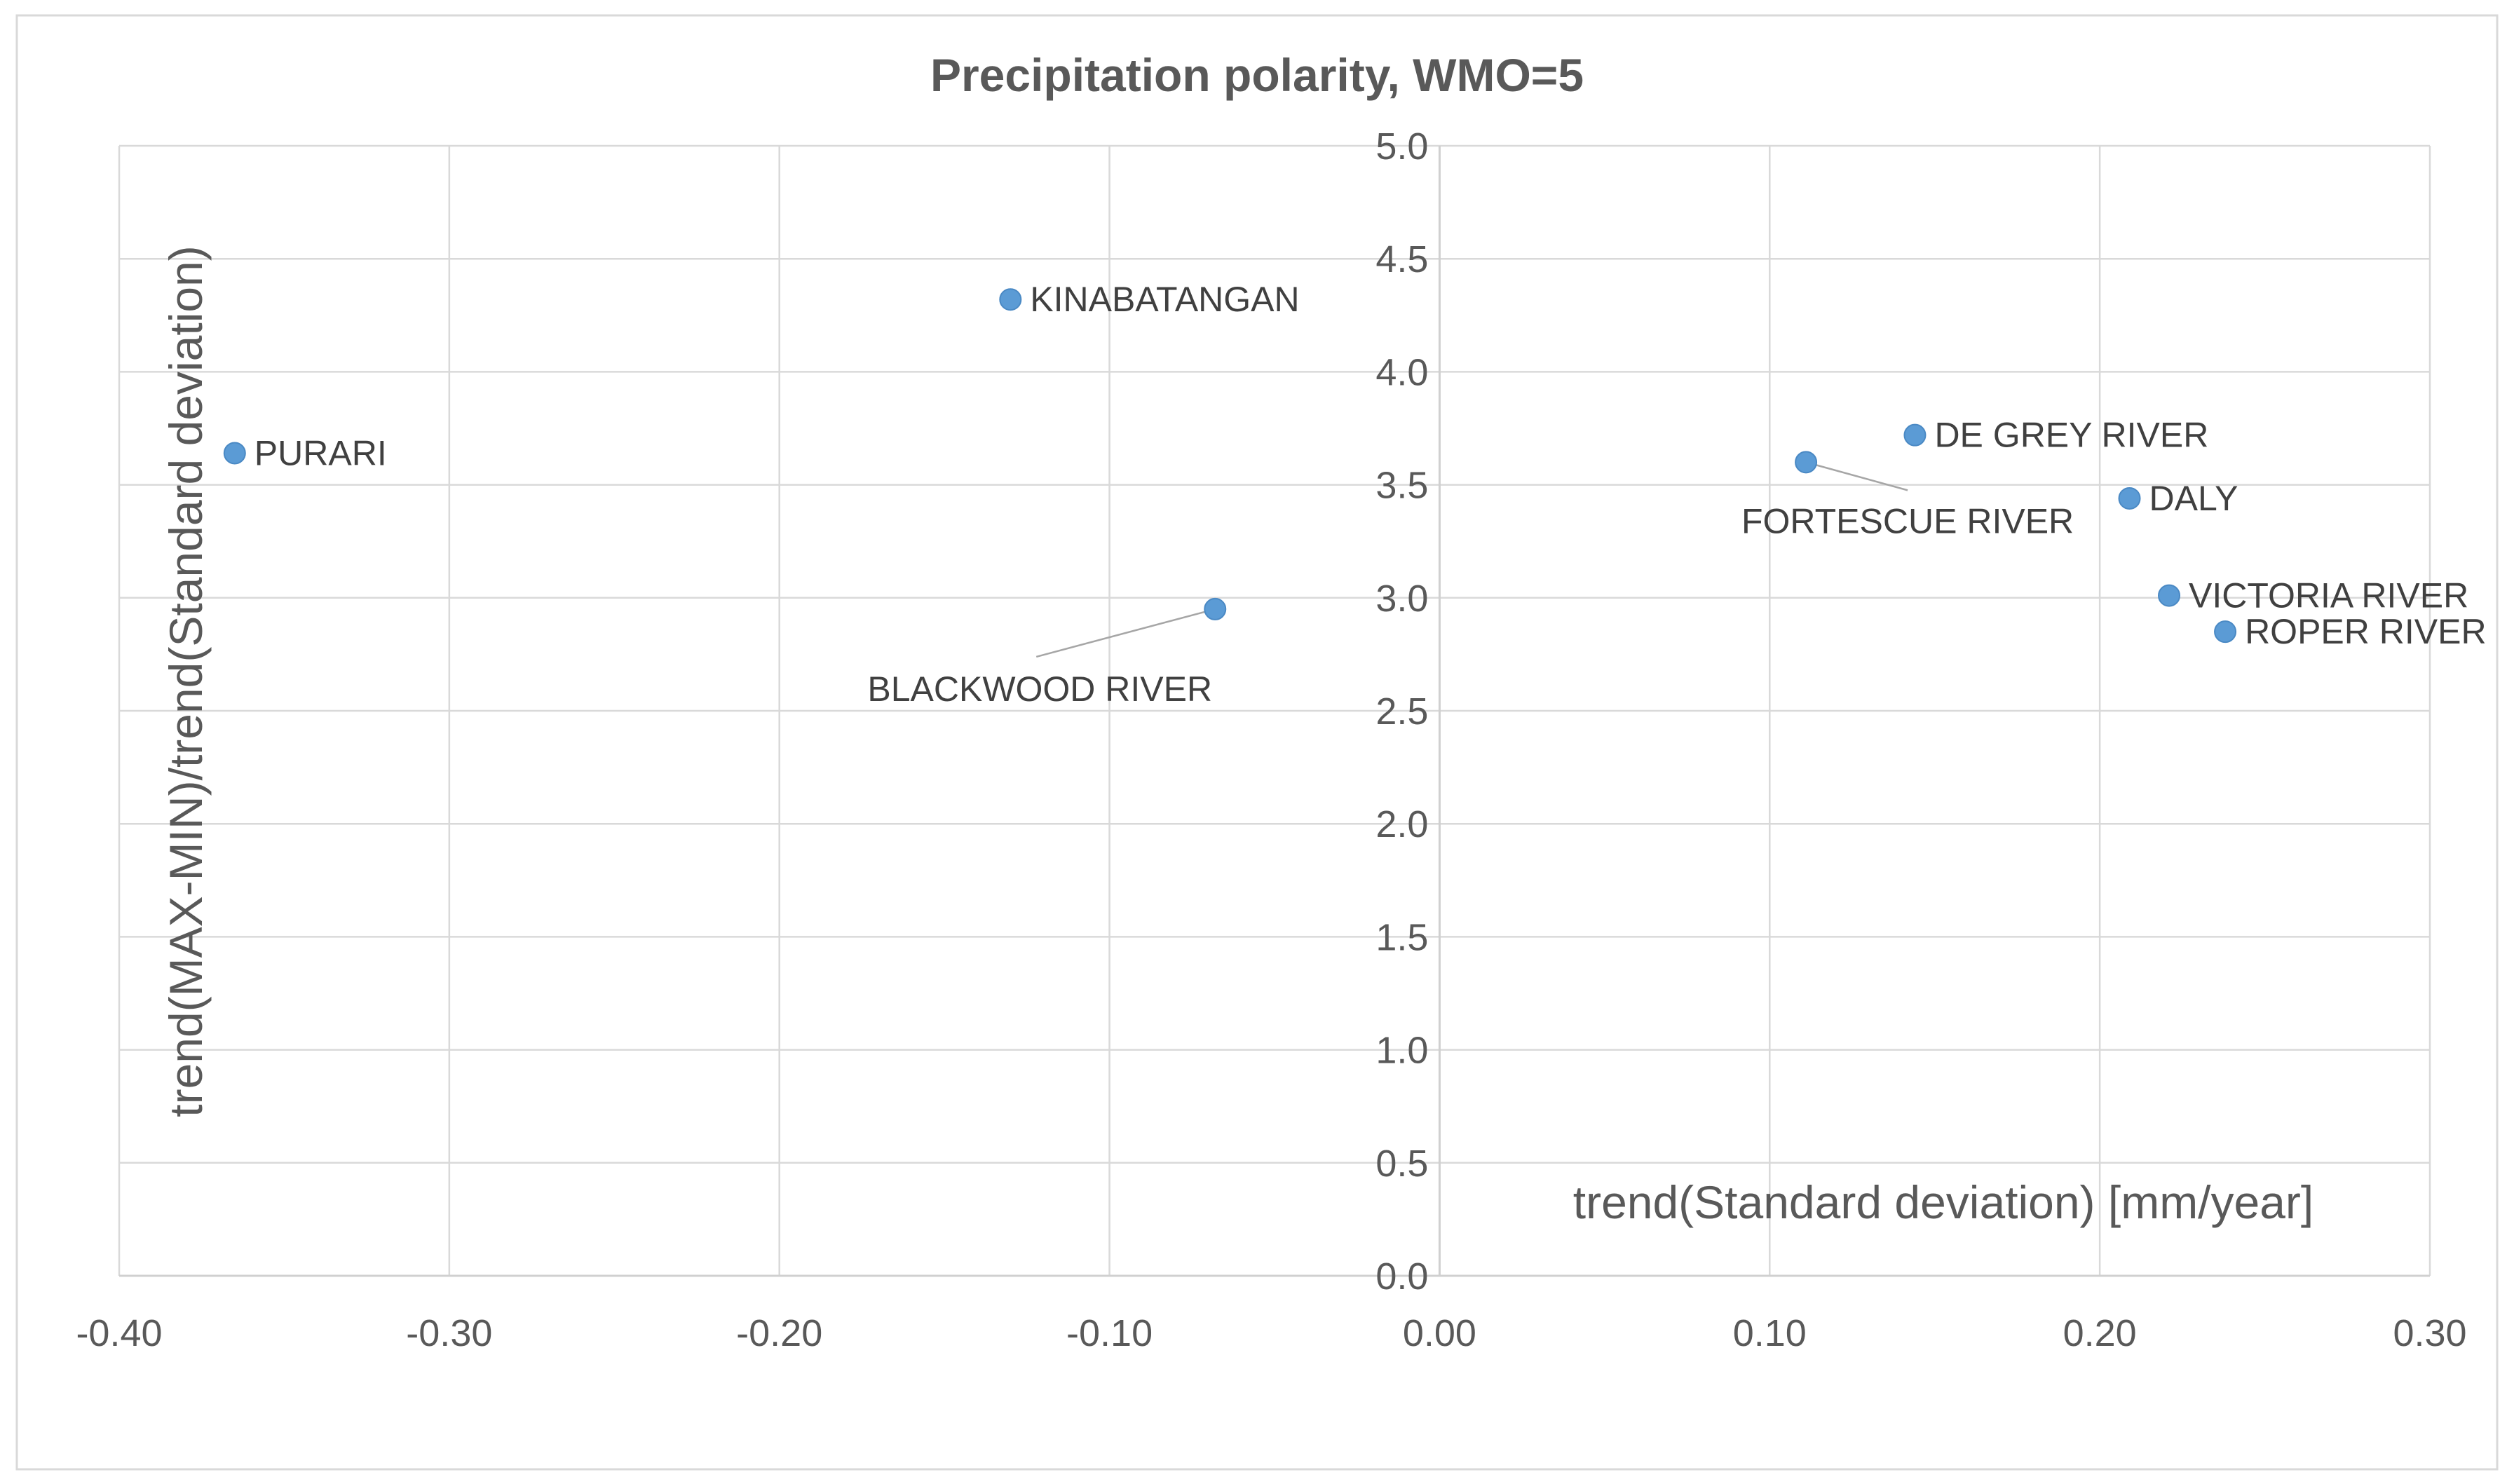 The width and height of the screenshot is (2514, 1484). Describe the element at coordinates (1401, 711) in the screenshot. I see `y-tick-label: 2.5` at that location.